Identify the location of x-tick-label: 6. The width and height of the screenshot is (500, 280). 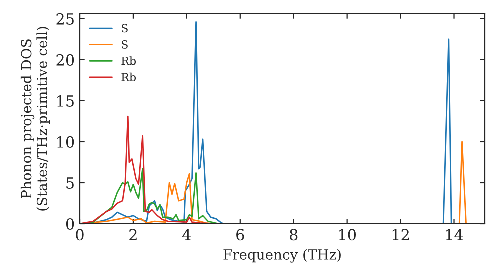
(240, 235).